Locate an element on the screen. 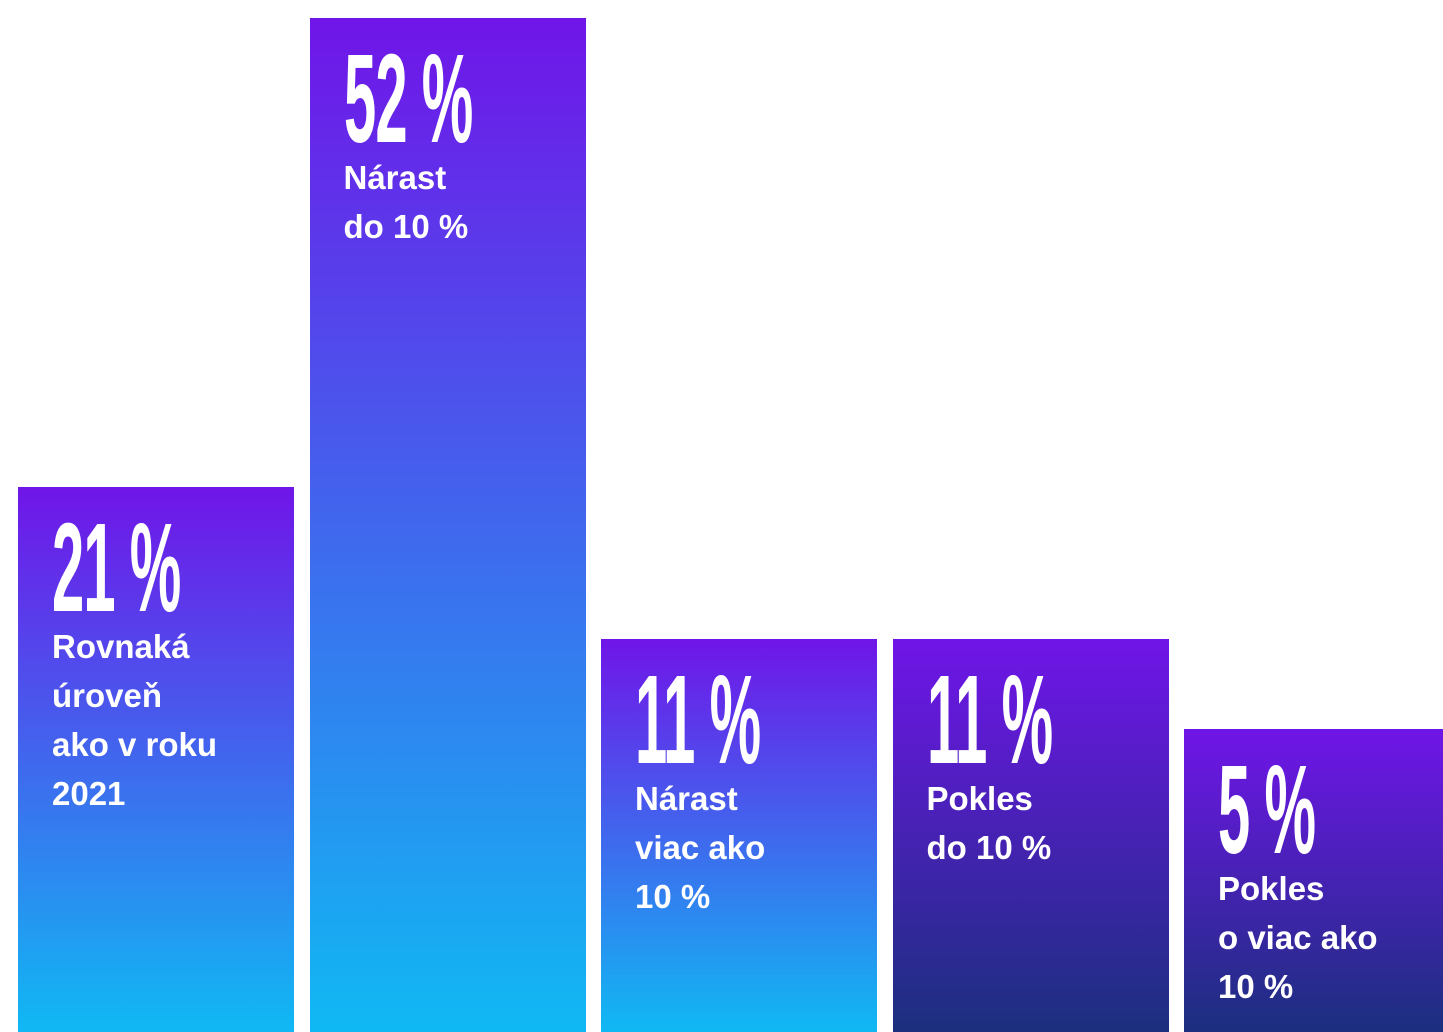 Image resolution: width=1443 pixels, height=1032 pixels. category-label: Nárast viac ako 10 % is located at coordinates (700, 847).